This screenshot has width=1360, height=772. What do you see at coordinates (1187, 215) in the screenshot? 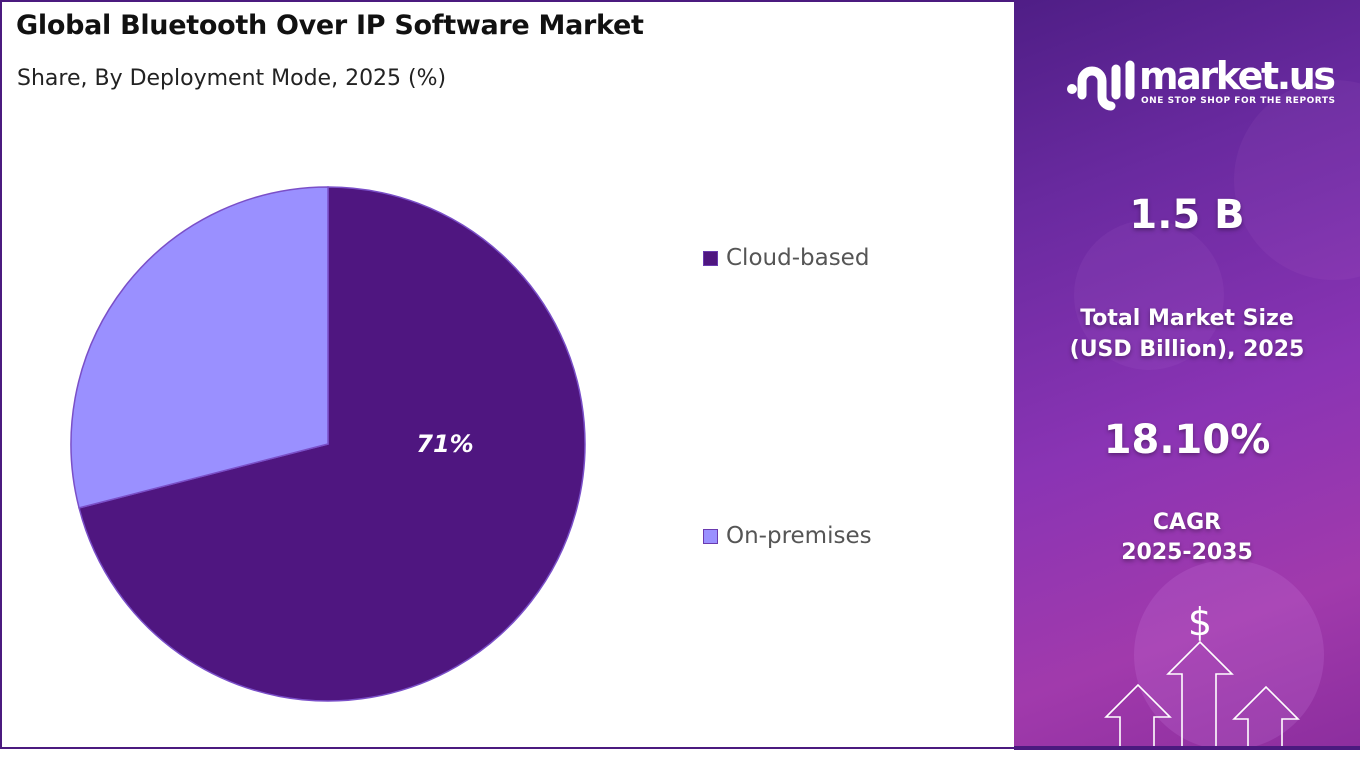
I see `market-size-value: 1.5 B` at bounding box center [1187, 215].